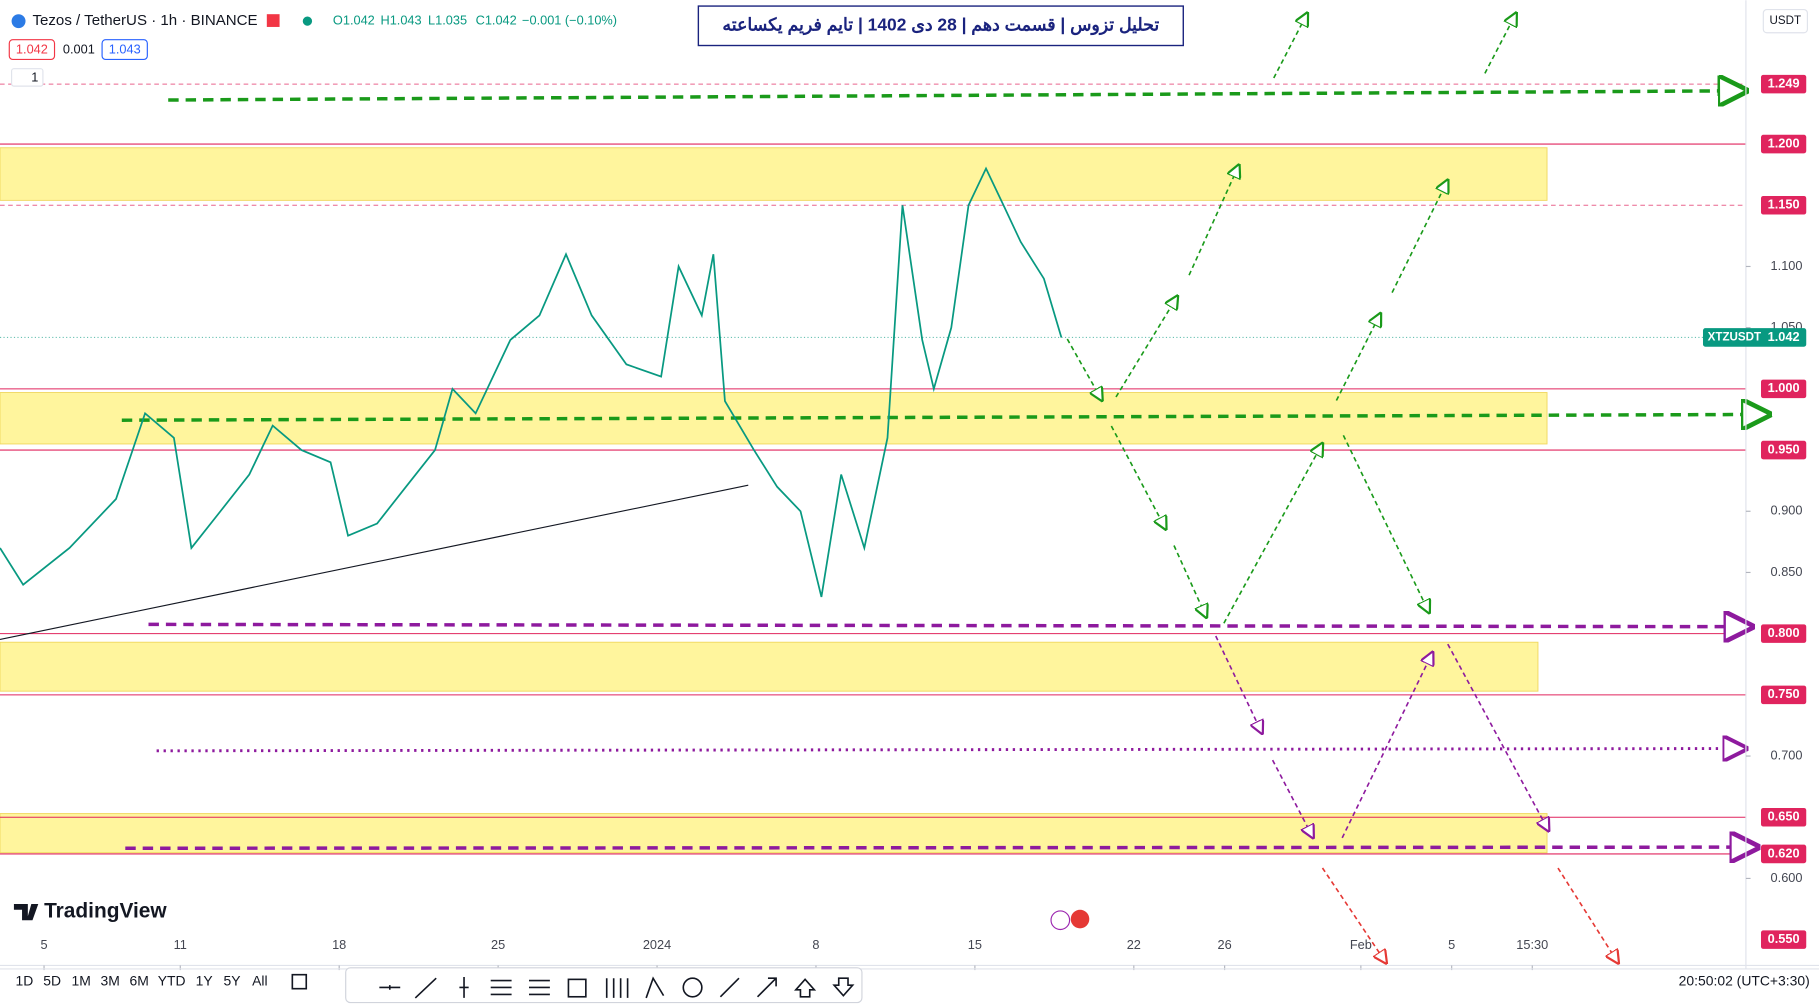 The width and height of the screenshot is (1819, 1004). I want to click on currency-box, so click(1785, 21).